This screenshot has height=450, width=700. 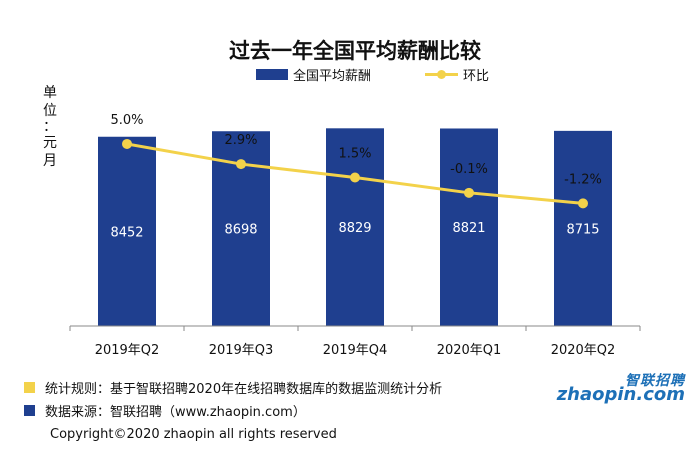 I want to click on bar-value-label: 8715, so click(x=582, y=229).